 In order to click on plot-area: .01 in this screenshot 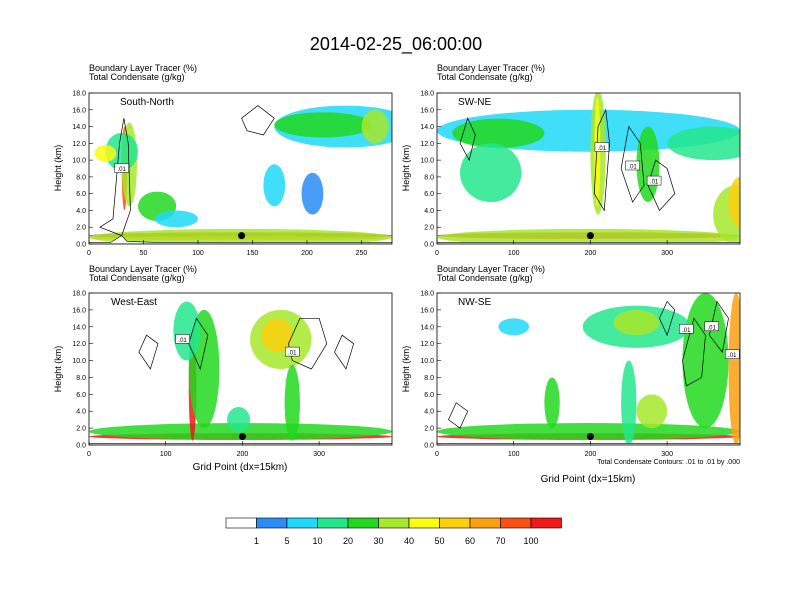, I will do `click(240, 174)`.